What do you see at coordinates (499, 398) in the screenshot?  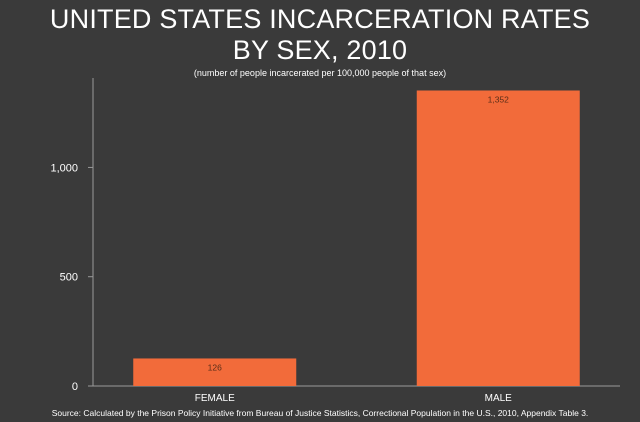 I see `x-category-label: MALE` at bounding box center [499, 398].